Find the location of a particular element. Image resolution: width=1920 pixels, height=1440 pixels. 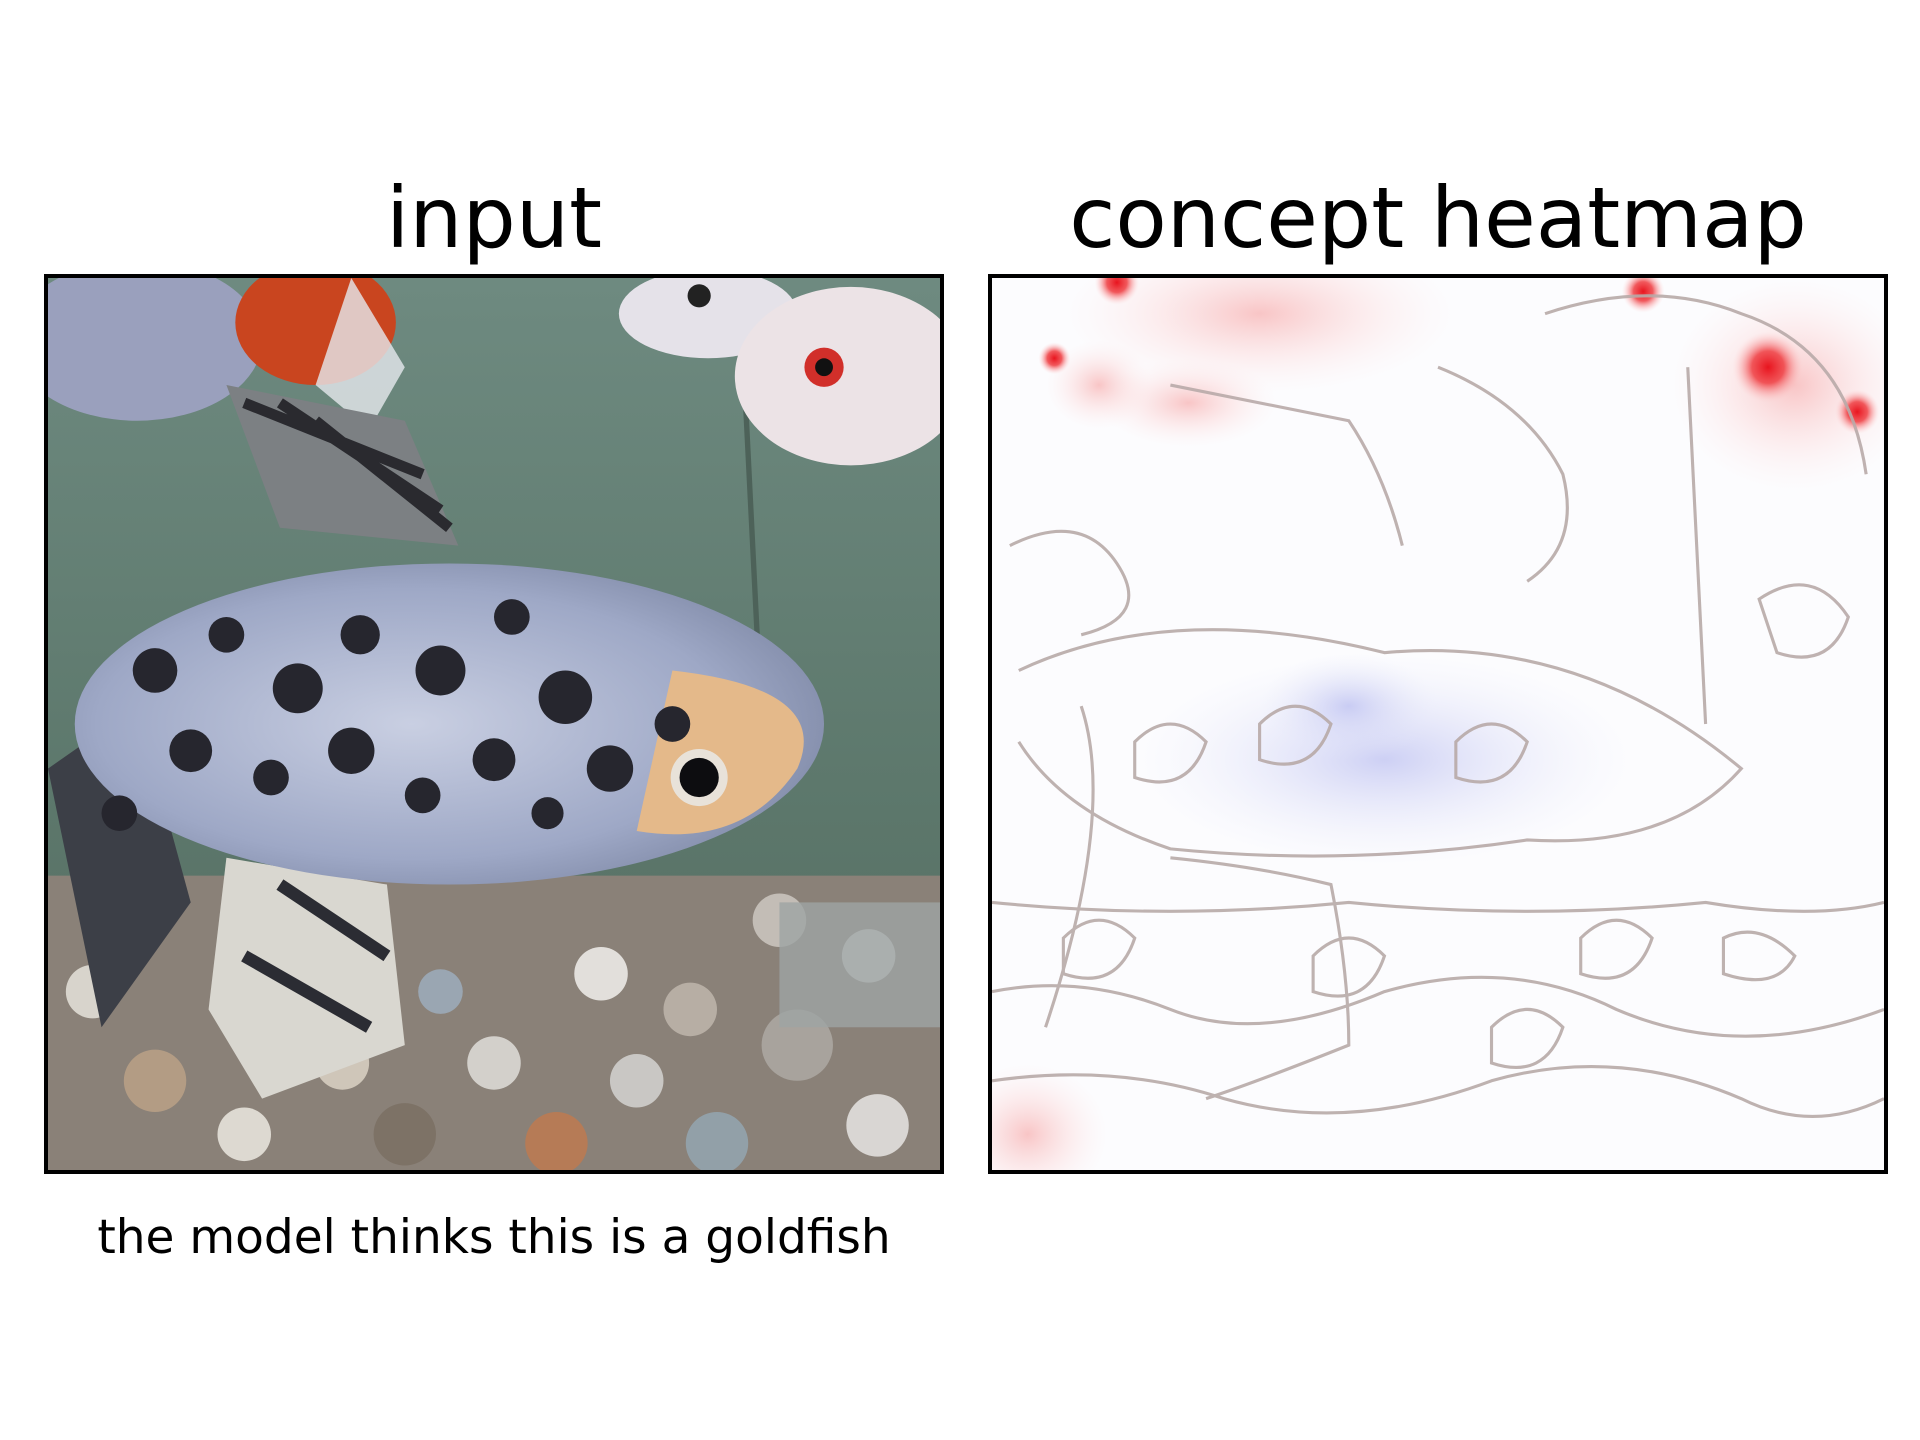

input-panel-title: input is located at coordinates (494, 218).